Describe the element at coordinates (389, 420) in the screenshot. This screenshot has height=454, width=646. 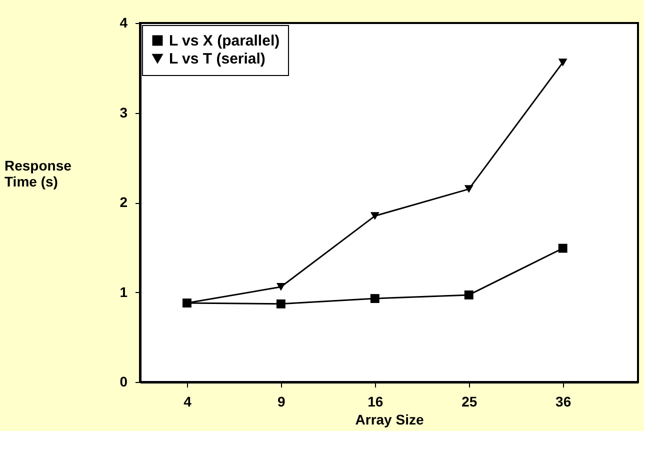
I see `x-axis-title: Array Size` at that location.